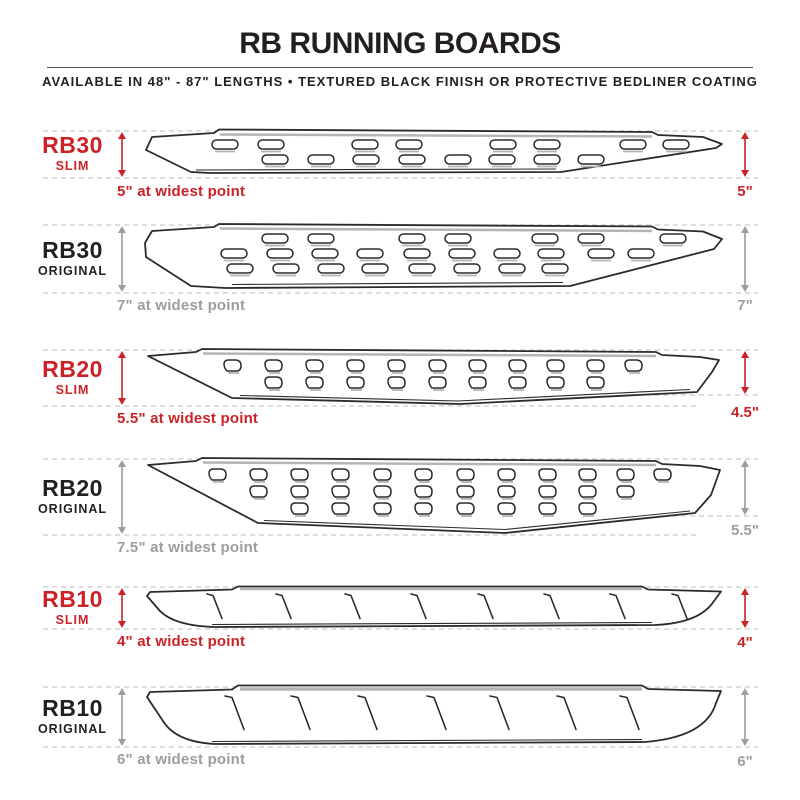 This screenshot has width=800, height=800. I want to click on widest-point-caption: 7.5" at widest point, so click(188, 547).